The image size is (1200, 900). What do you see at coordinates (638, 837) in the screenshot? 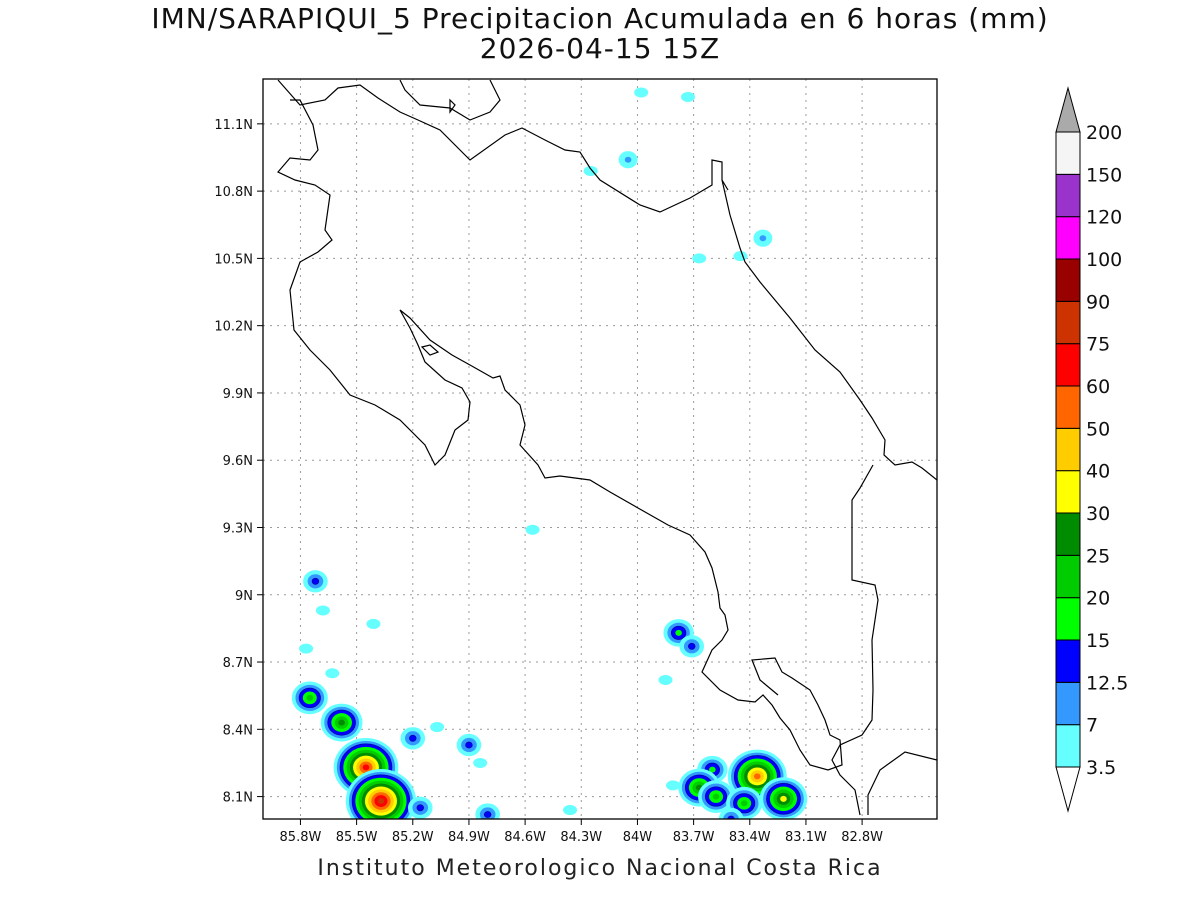
I see `lon-tick-label: 84W` at bounding box center [638, 837].